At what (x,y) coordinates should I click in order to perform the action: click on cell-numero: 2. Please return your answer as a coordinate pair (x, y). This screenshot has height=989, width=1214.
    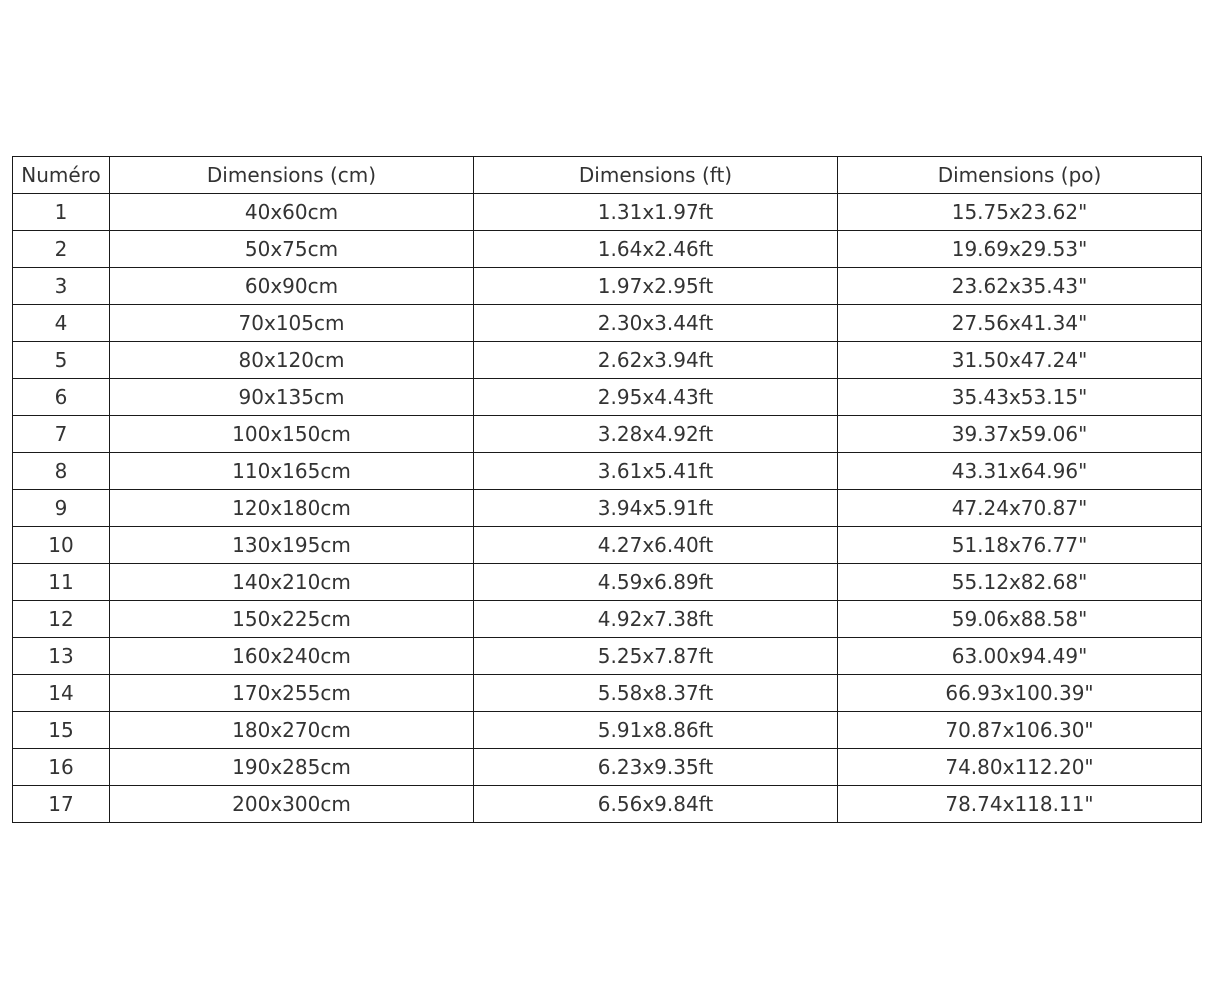
    Looking at the image, I should click on (61, 249).